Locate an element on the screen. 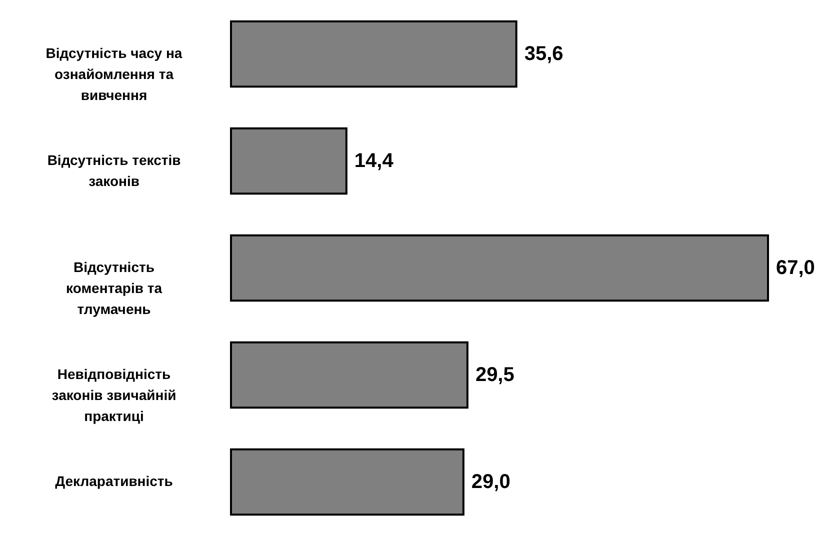 Image resolution: width=829 pixels, height=536 pixels. data-label: 14,4 is located at coordinates (374, 161).